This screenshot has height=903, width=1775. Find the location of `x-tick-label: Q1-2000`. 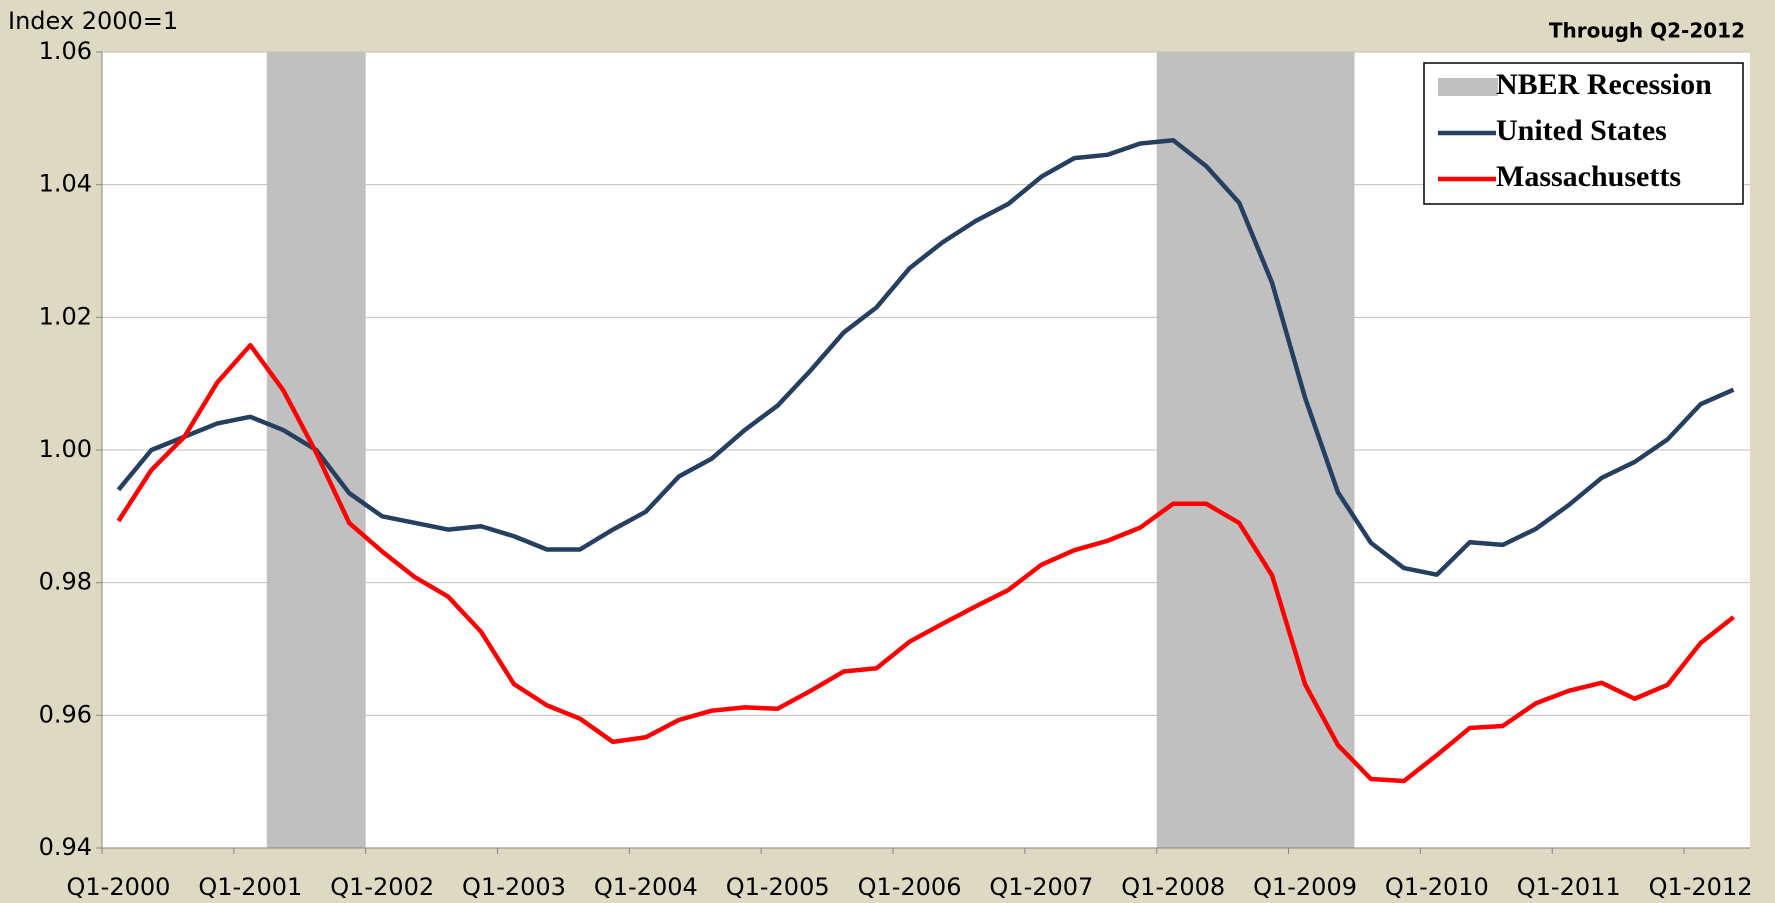

x-tick-label: Q1-2000 is located at coordinates (119, 887).